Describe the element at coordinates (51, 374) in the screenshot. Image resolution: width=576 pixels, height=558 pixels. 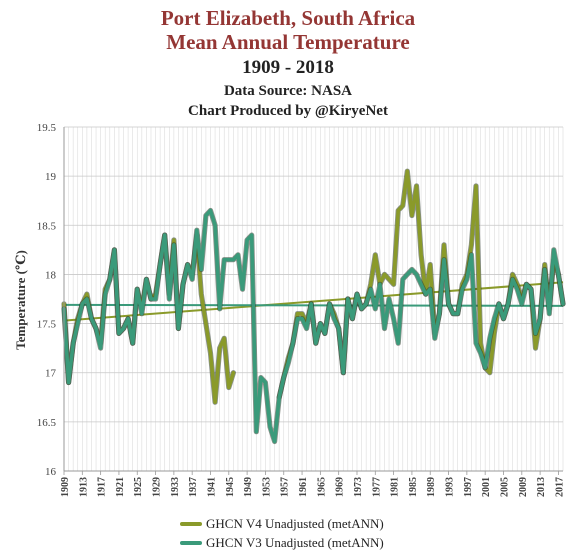
I see `y-tick-label: 17` at that location.